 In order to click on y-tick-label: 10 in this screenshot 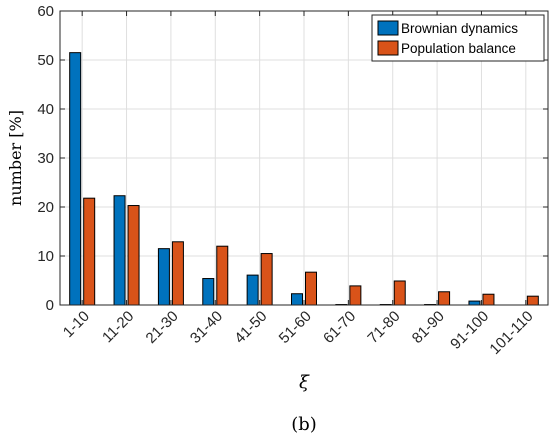, I will do `click(45, 256)`.